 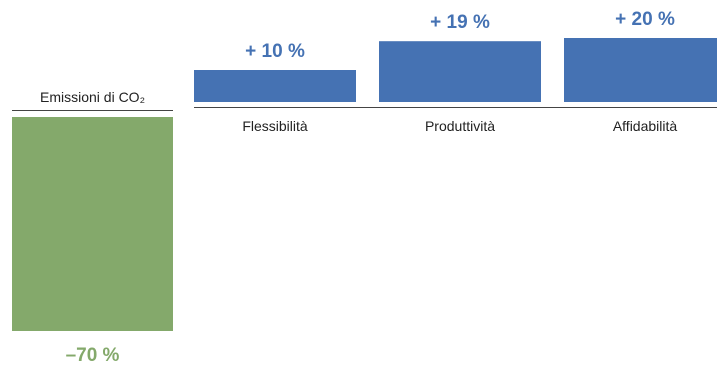 I want to click on bar-affidabilita, so click(x=640, y=70).